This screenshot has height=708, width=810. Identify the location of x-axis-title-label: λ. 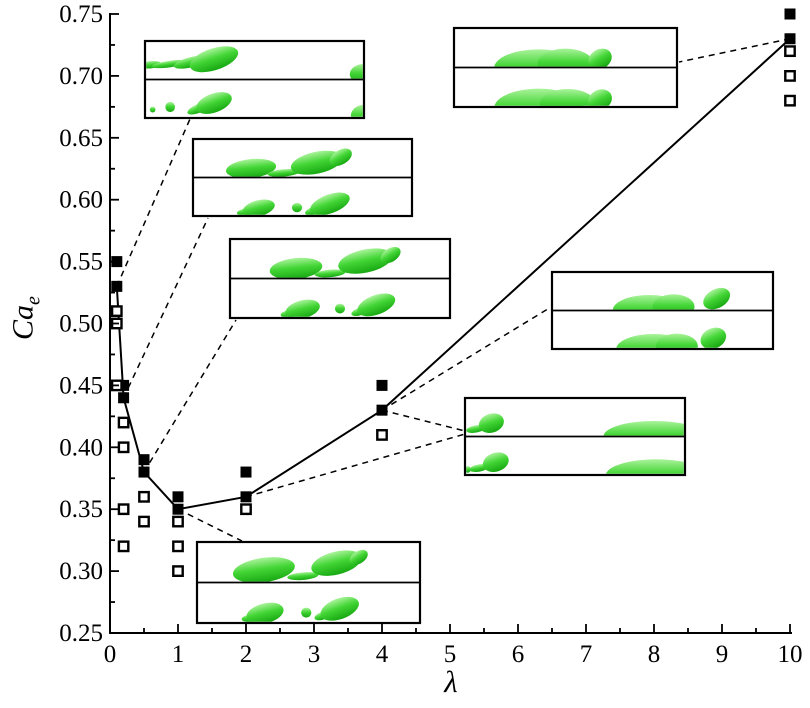
(451, 681).